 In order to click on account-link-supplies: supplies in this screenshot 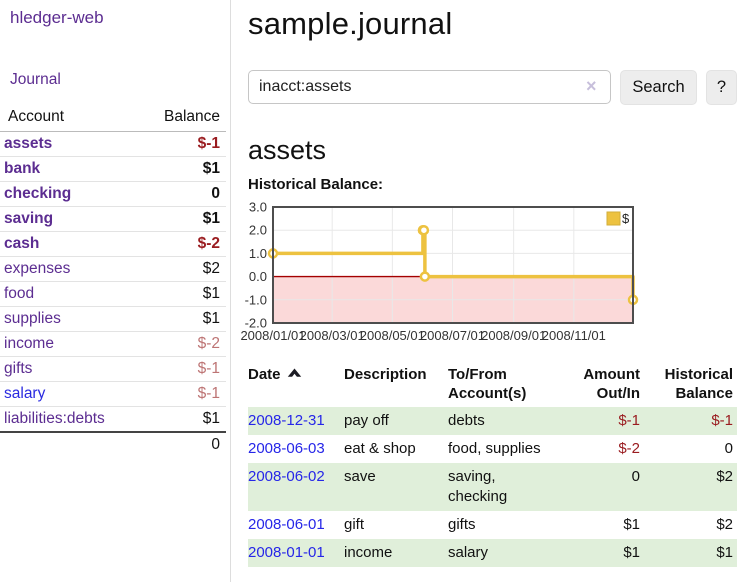, I will do `click(32, 318)`.